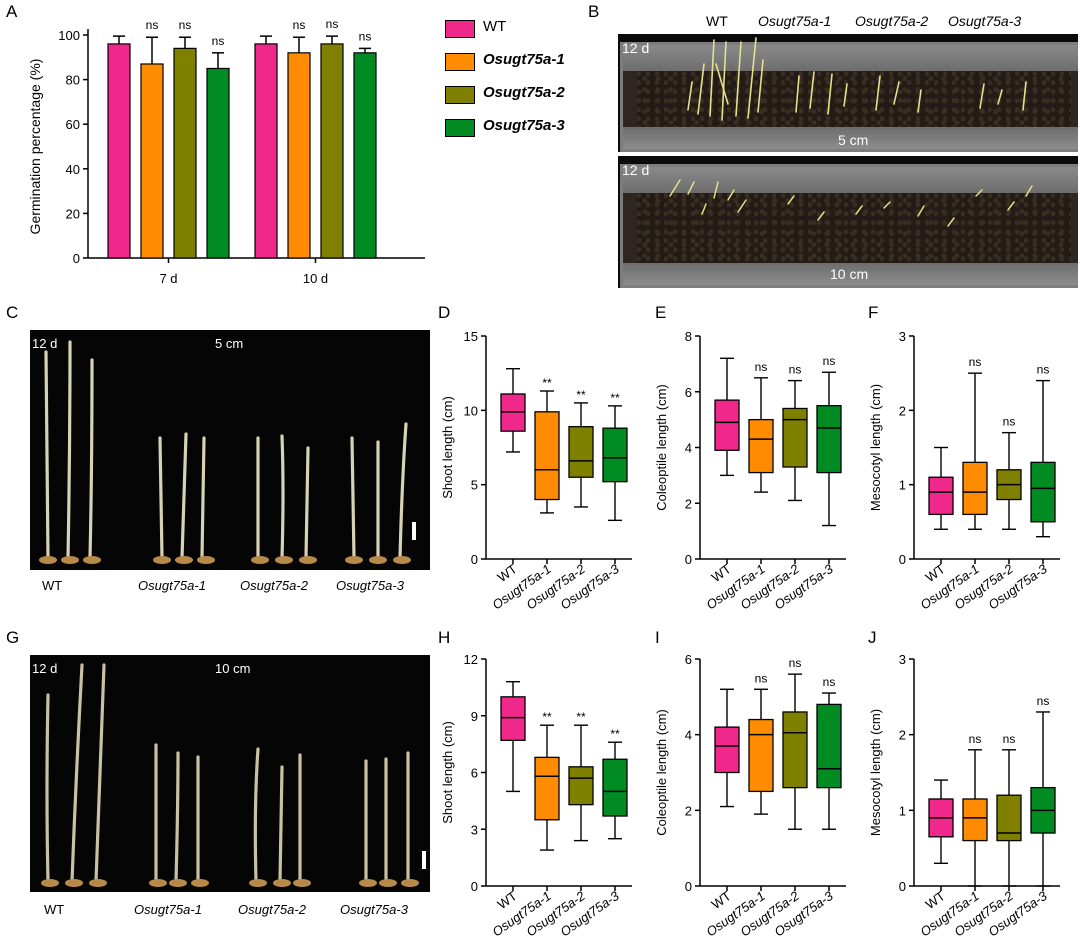 This screenshot has height=950, width=1080. What do you see at coordinates (172, 585) in the screenshot?
I see `photo-c-label-osugt75a-1: Osugt75a-1` at bounding box center [172, 585].